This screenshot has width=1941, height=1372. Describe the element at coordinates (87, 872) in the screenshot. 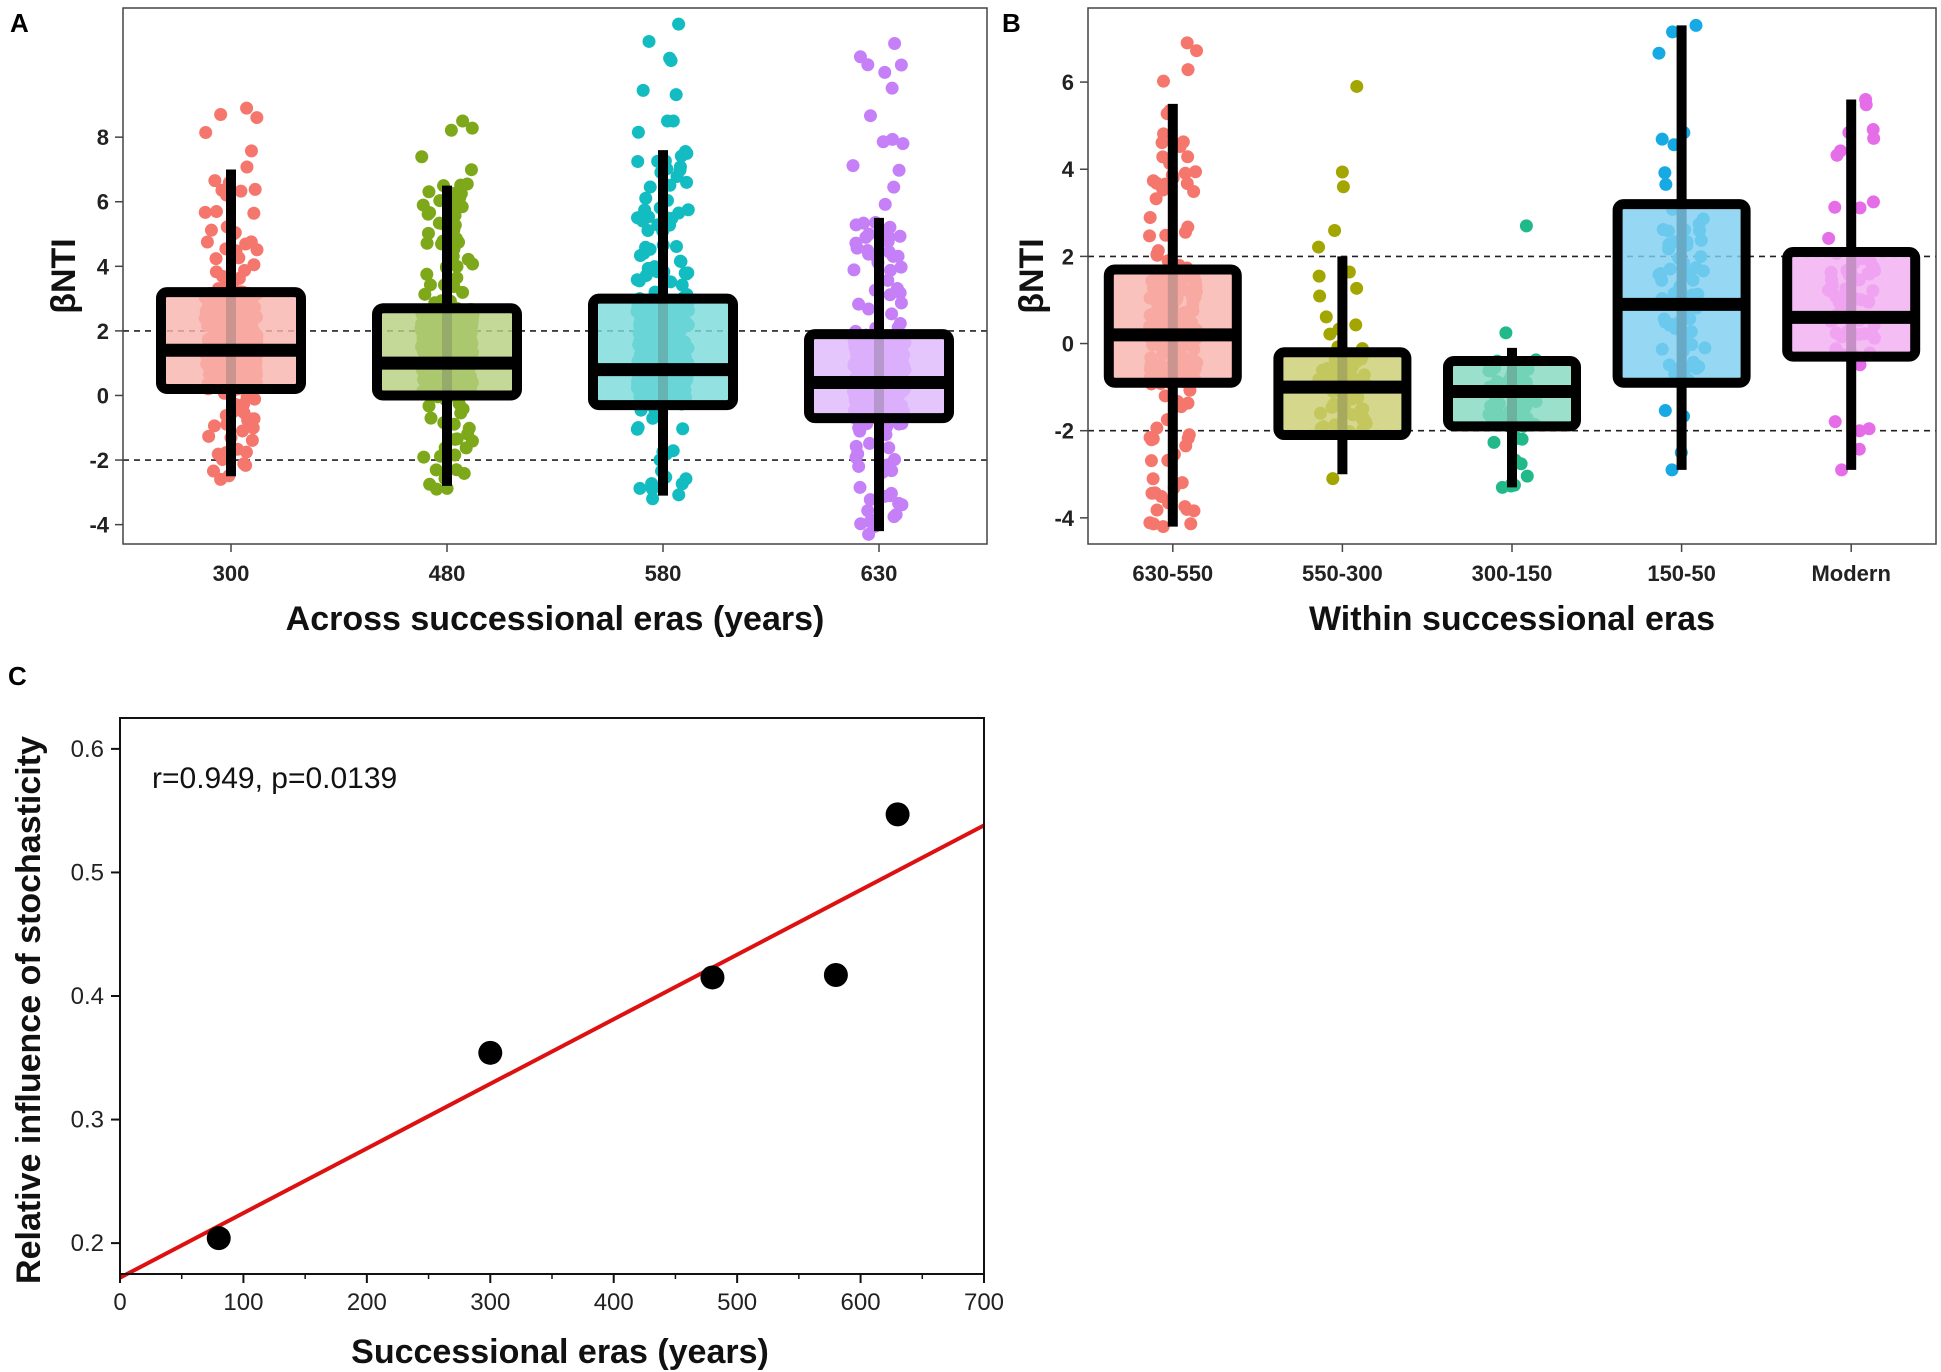

I see `c-y-tick-label: 0.5` at that location.